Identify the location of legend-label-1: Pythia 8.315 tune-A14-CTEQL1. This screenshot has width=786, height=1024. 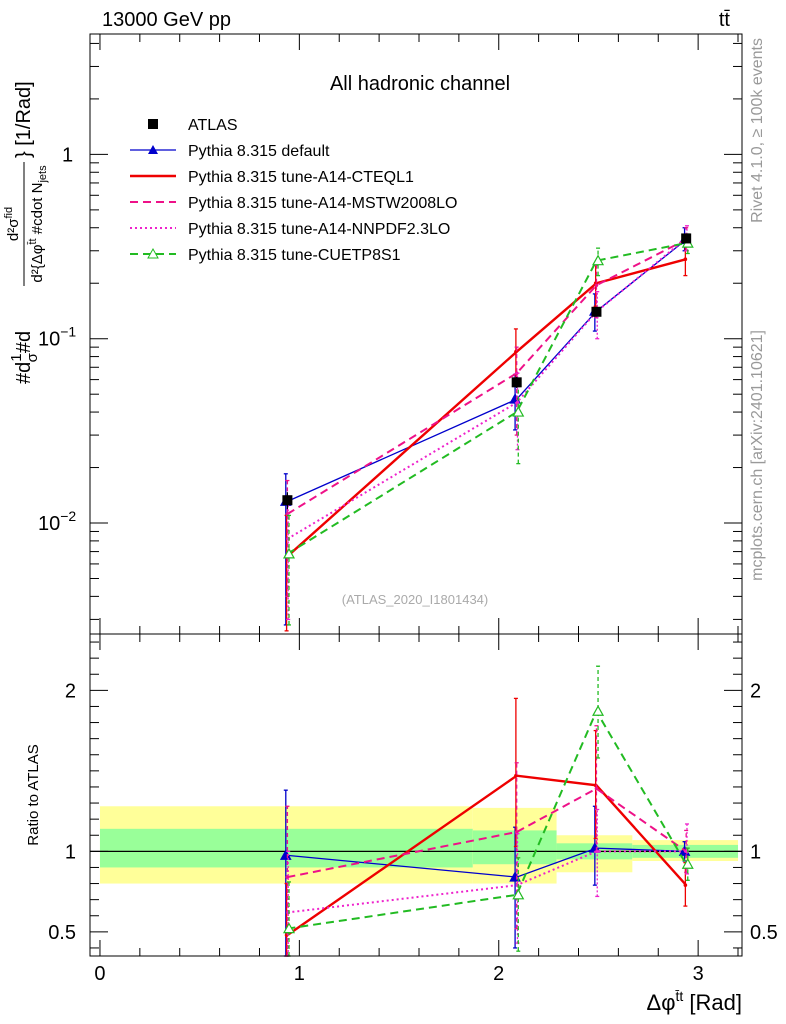
(301, 177).